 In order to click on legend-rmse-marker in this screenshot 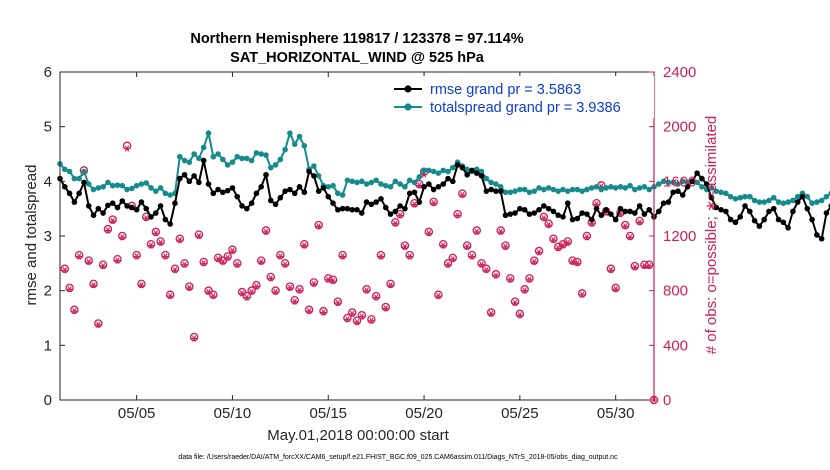, I will do `click(408, 89)`.